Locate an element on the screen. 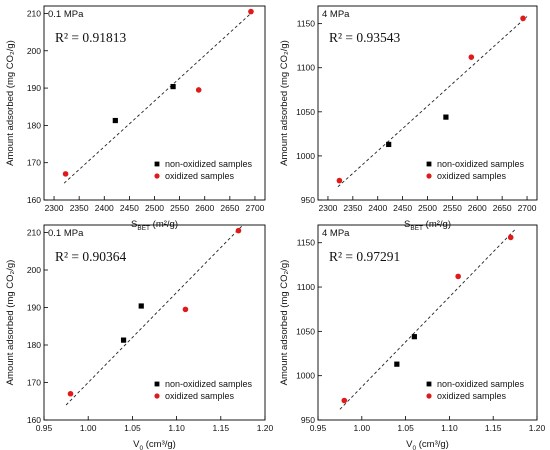  x-tick-label: 1.15 is located at coordinates (493, 428).